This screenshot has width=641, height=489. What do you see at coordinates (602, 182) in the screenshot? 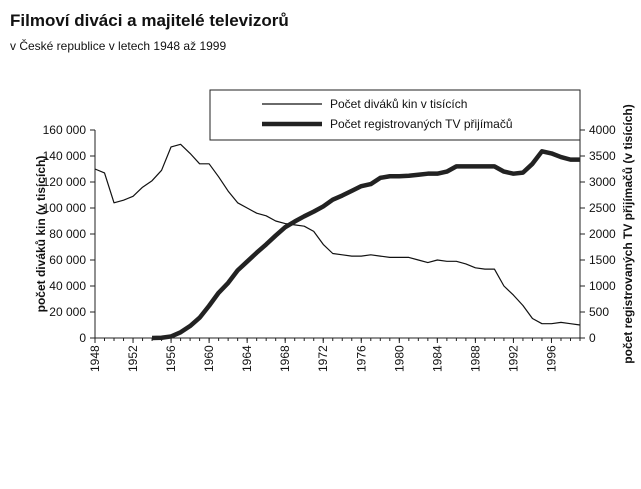
I see `y2-tick-label: 3000` at bounding box center [602, 182].